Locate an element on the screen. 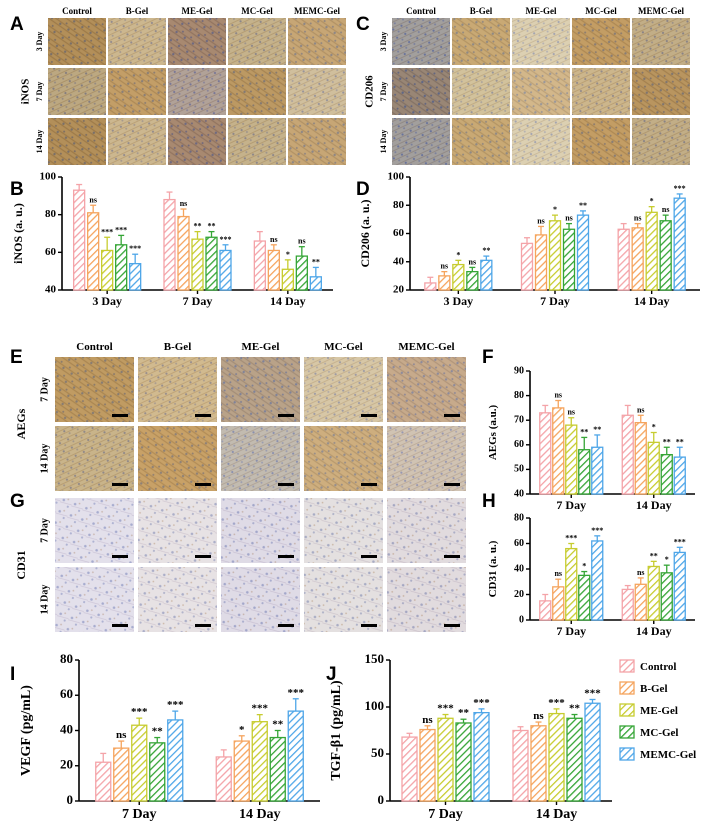 The height and width of the screenshot is (832, 701). legend-label: MEMC-Gel is located at coordinates (668, 755).